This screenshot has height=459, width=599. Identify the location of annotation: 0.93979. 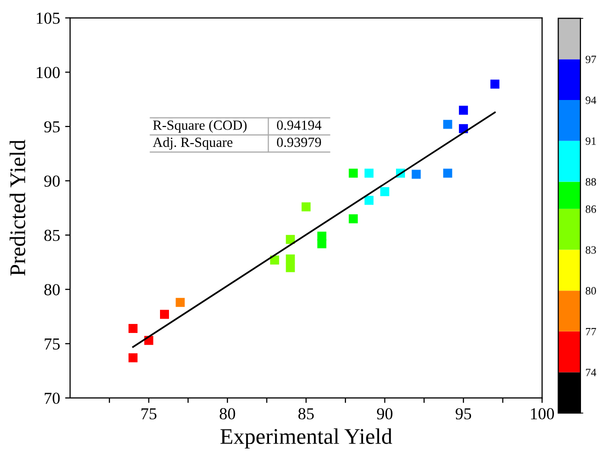
(299, 143).